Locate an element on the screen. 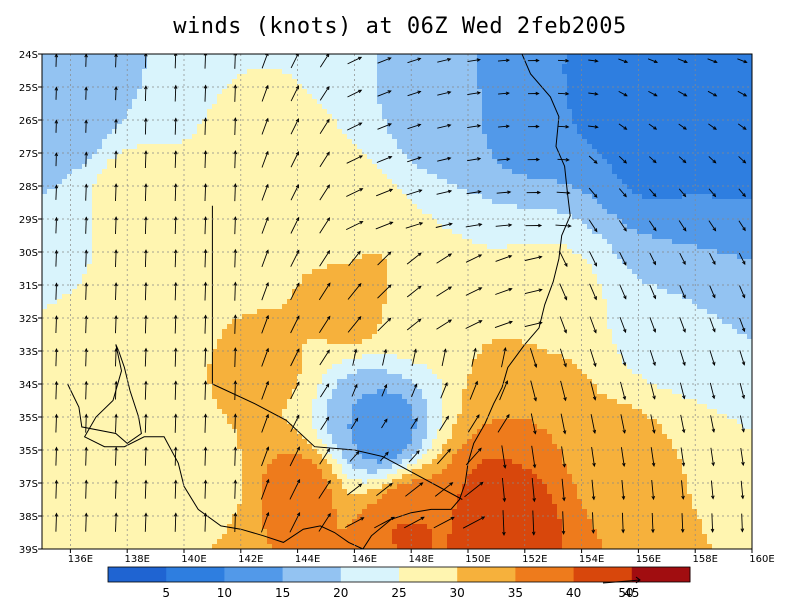 This screenshot has height=600, width=800. x-tick-label: 142E is located at coordinates (250, 559).